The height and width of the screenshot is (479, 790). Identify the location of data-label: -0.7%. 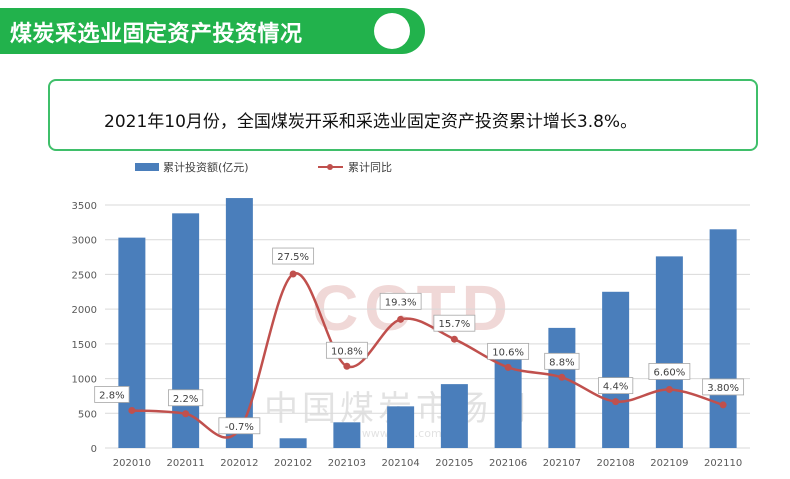
(239, 427).